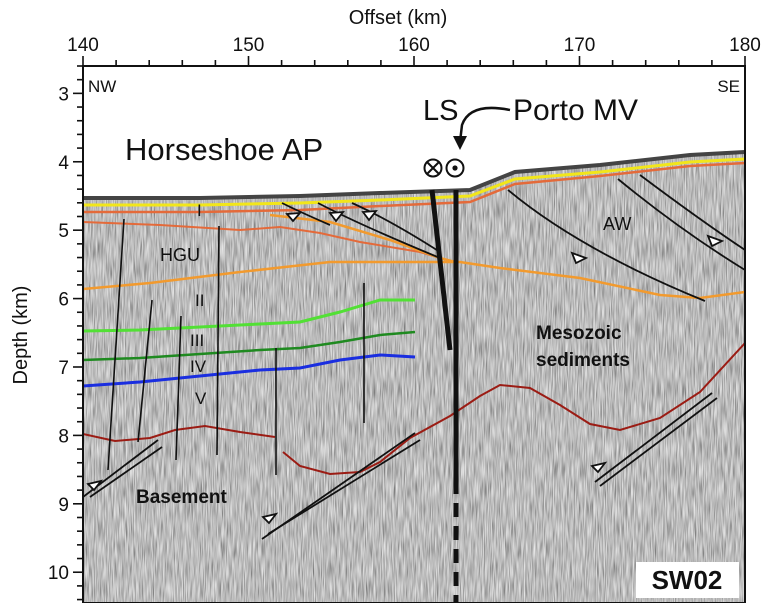 The width and height of the screenshot is (769, 603). I want to click on unit-v-label: V, so click(201, 398).